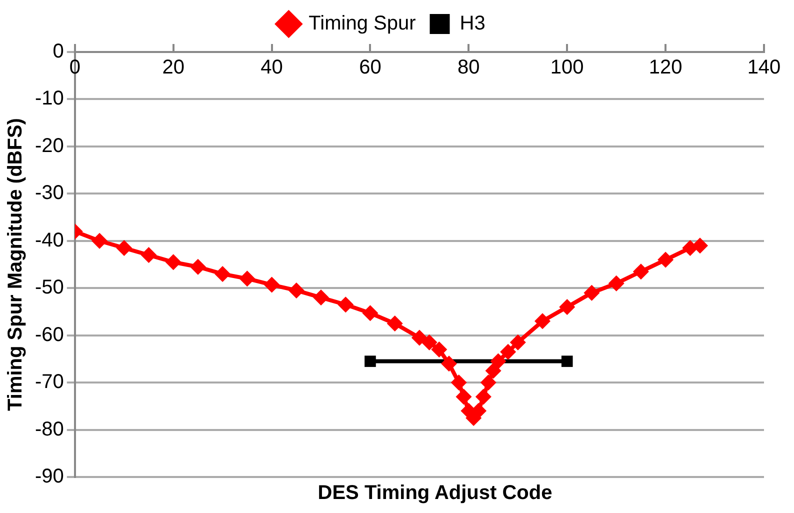 This screenshot has width=794, height=513. Describe the element at coordinates (665, 67) in the screenshot. I see `x-tick-label: 120` at that location.